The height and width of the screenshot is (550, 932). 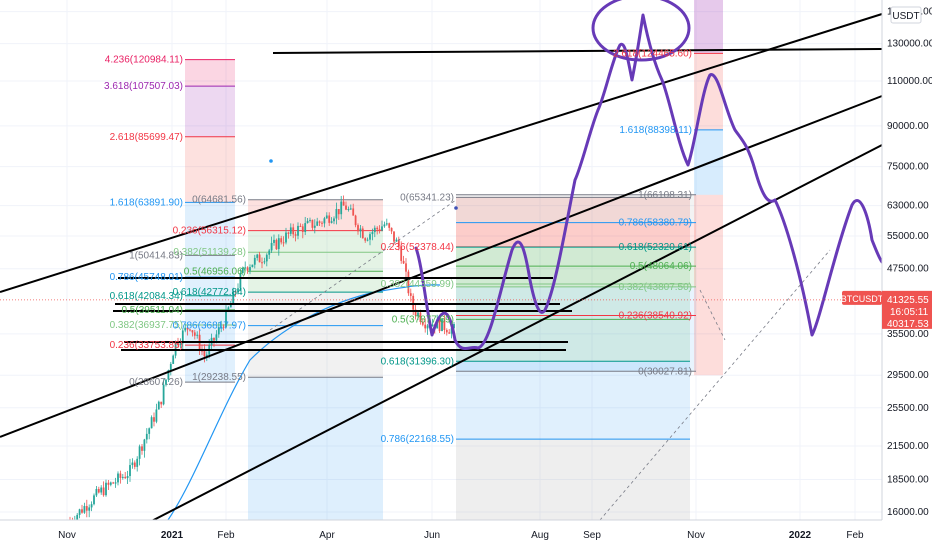 I want to click on fib-level-label: 0.236(33753.85), so click(x=146, y=345).